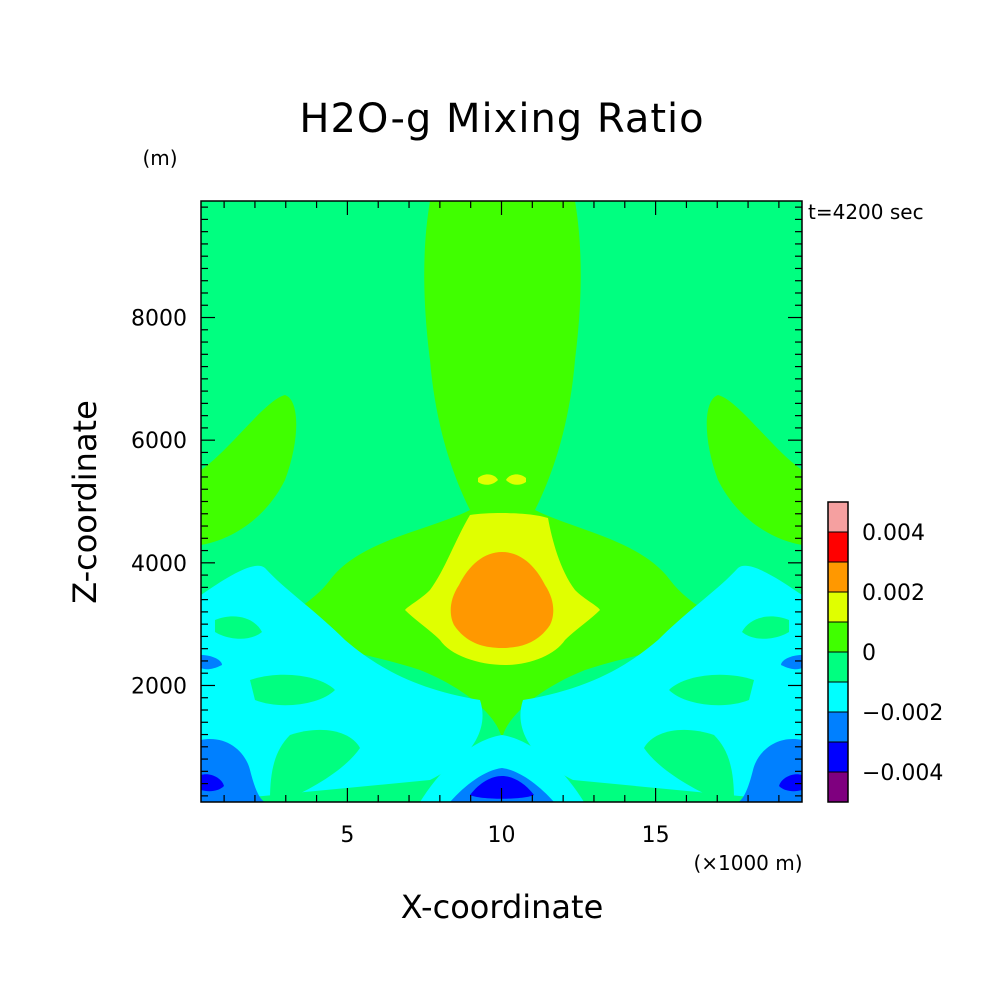 This screenshot has width=1004, height=1004. Describe the element at coordinates (790, 783) in the screenshot. I see `region-driest-right` at that location.